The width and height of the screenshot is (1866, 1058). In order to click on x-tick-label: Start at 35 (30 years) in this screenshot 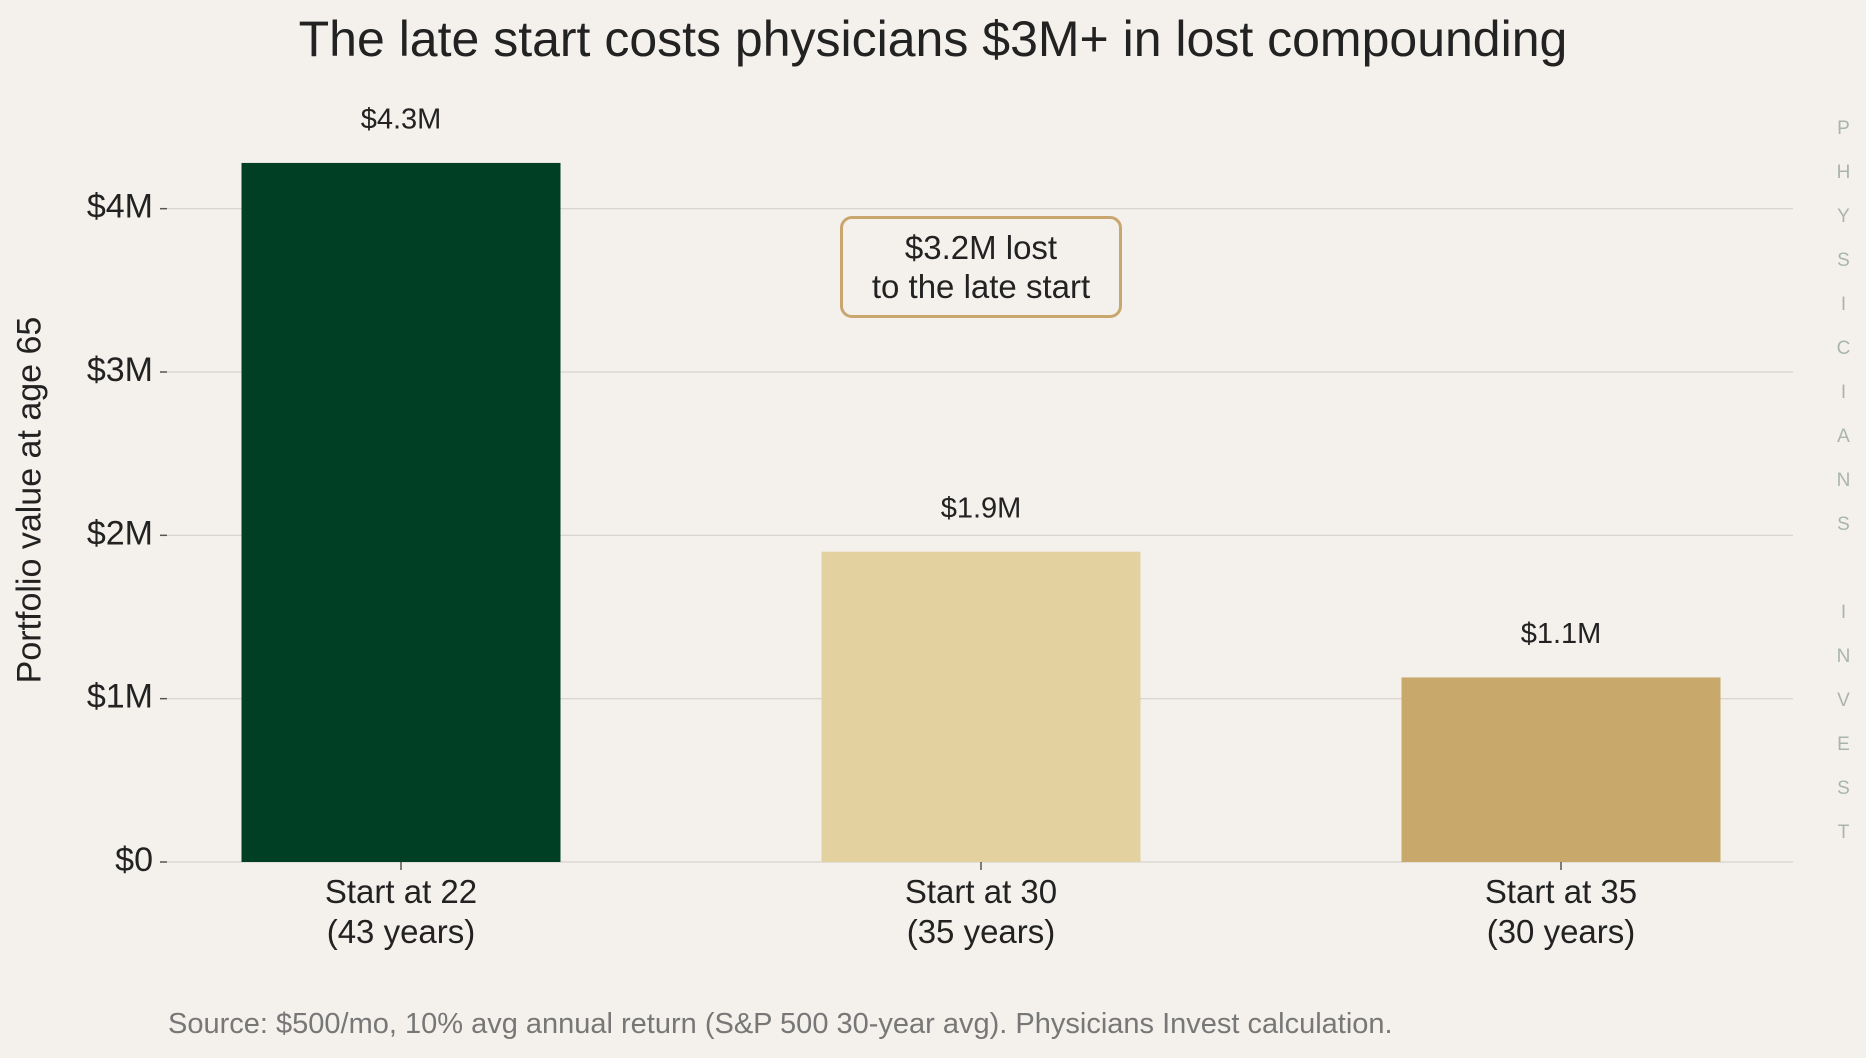, I will do `click(1561, 911)`.